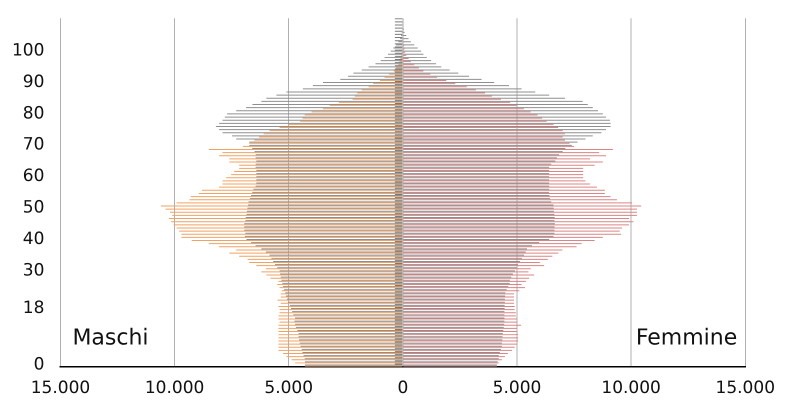  Describe the element at coordinates (33, 82) in the screenshot. I see `y-tick-label: 90` at that location.